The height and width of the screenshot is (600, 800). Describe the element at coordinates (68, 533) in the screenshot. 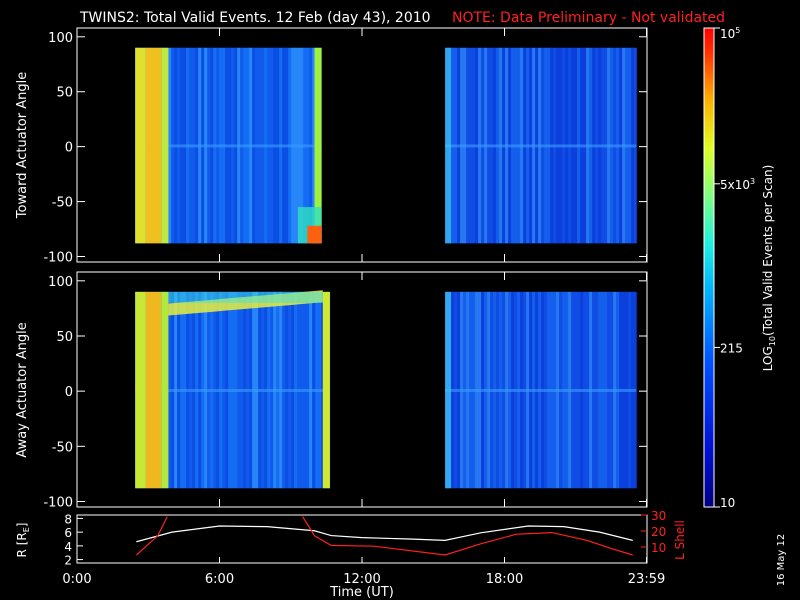

I see `r-tick-label: 6` at that location.